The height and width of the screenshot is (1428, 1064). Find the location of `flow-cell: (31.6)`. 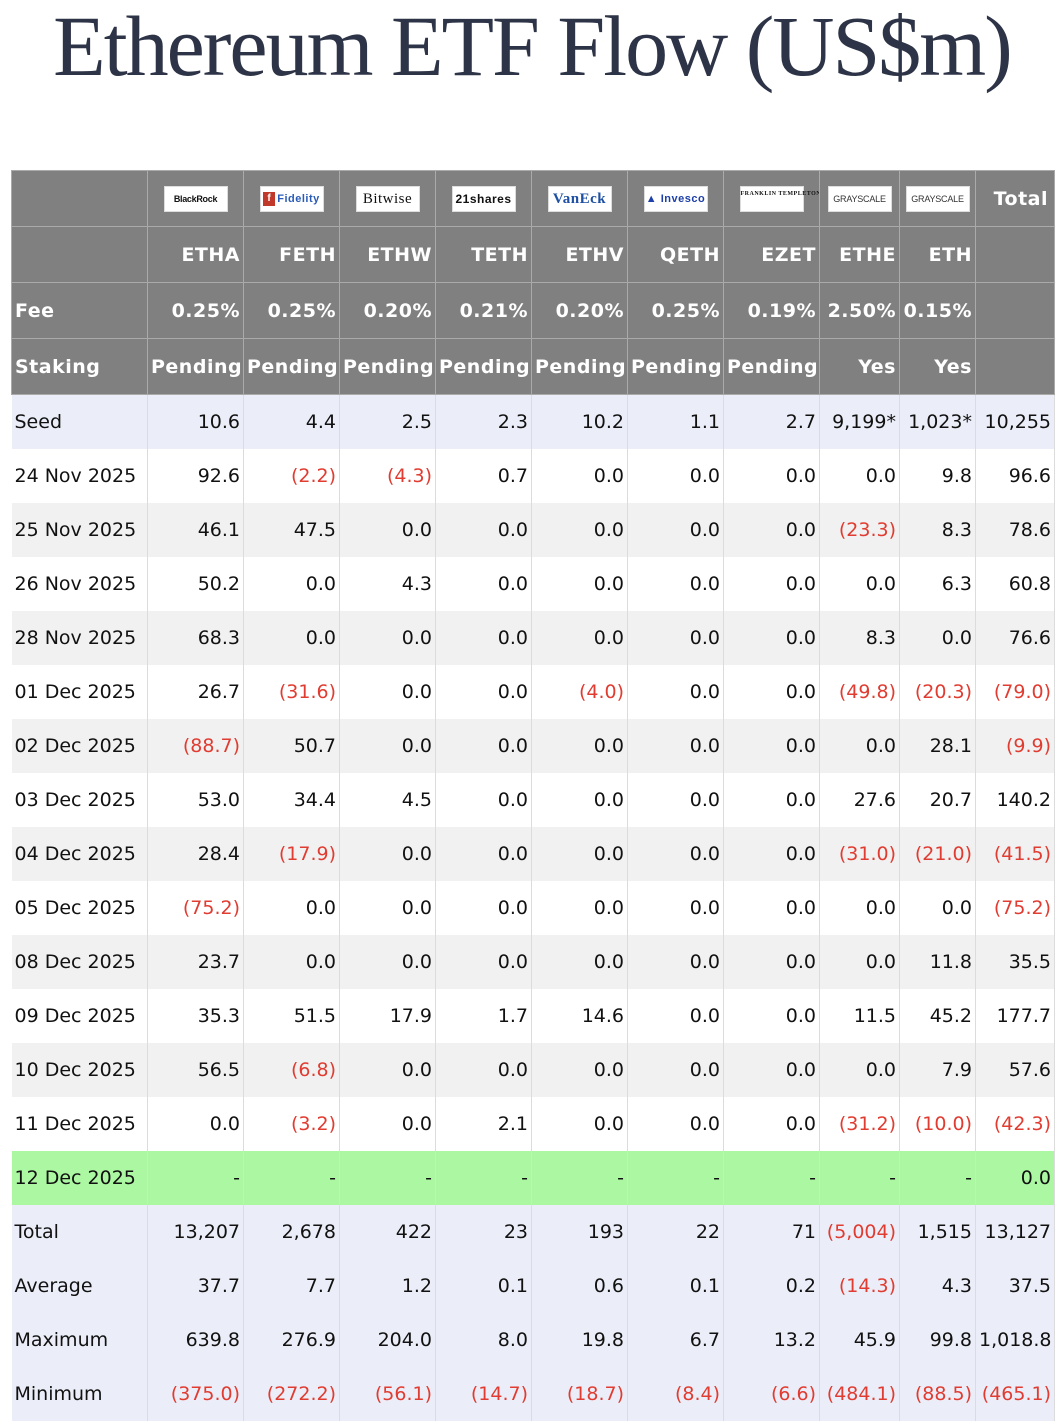

flow-cell: (31.6) is located at coordinates (291, 692).